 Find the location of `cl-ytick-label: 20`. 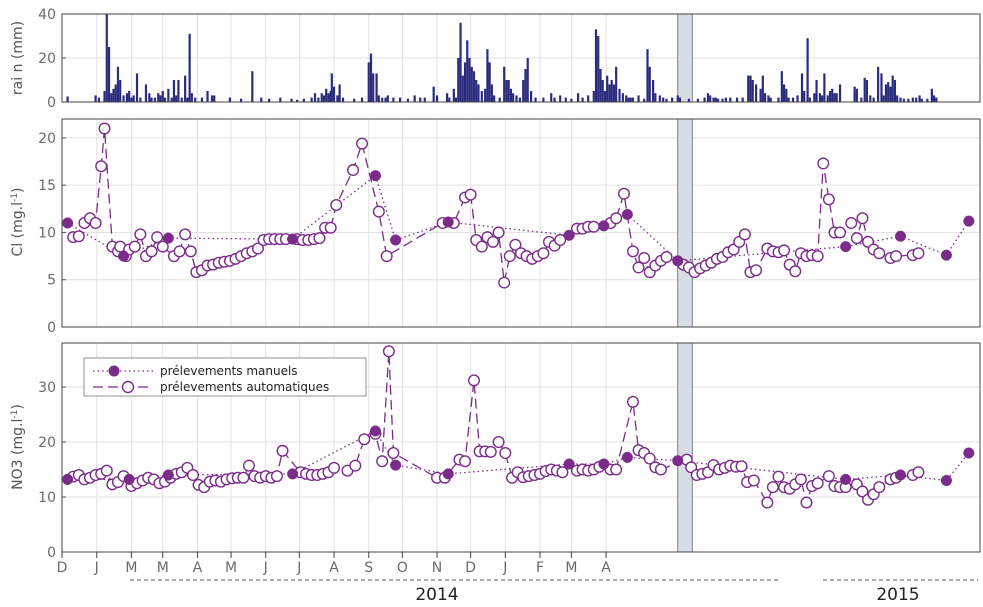

cl-ytick-label: 20 is located at coordinates (47, 139).